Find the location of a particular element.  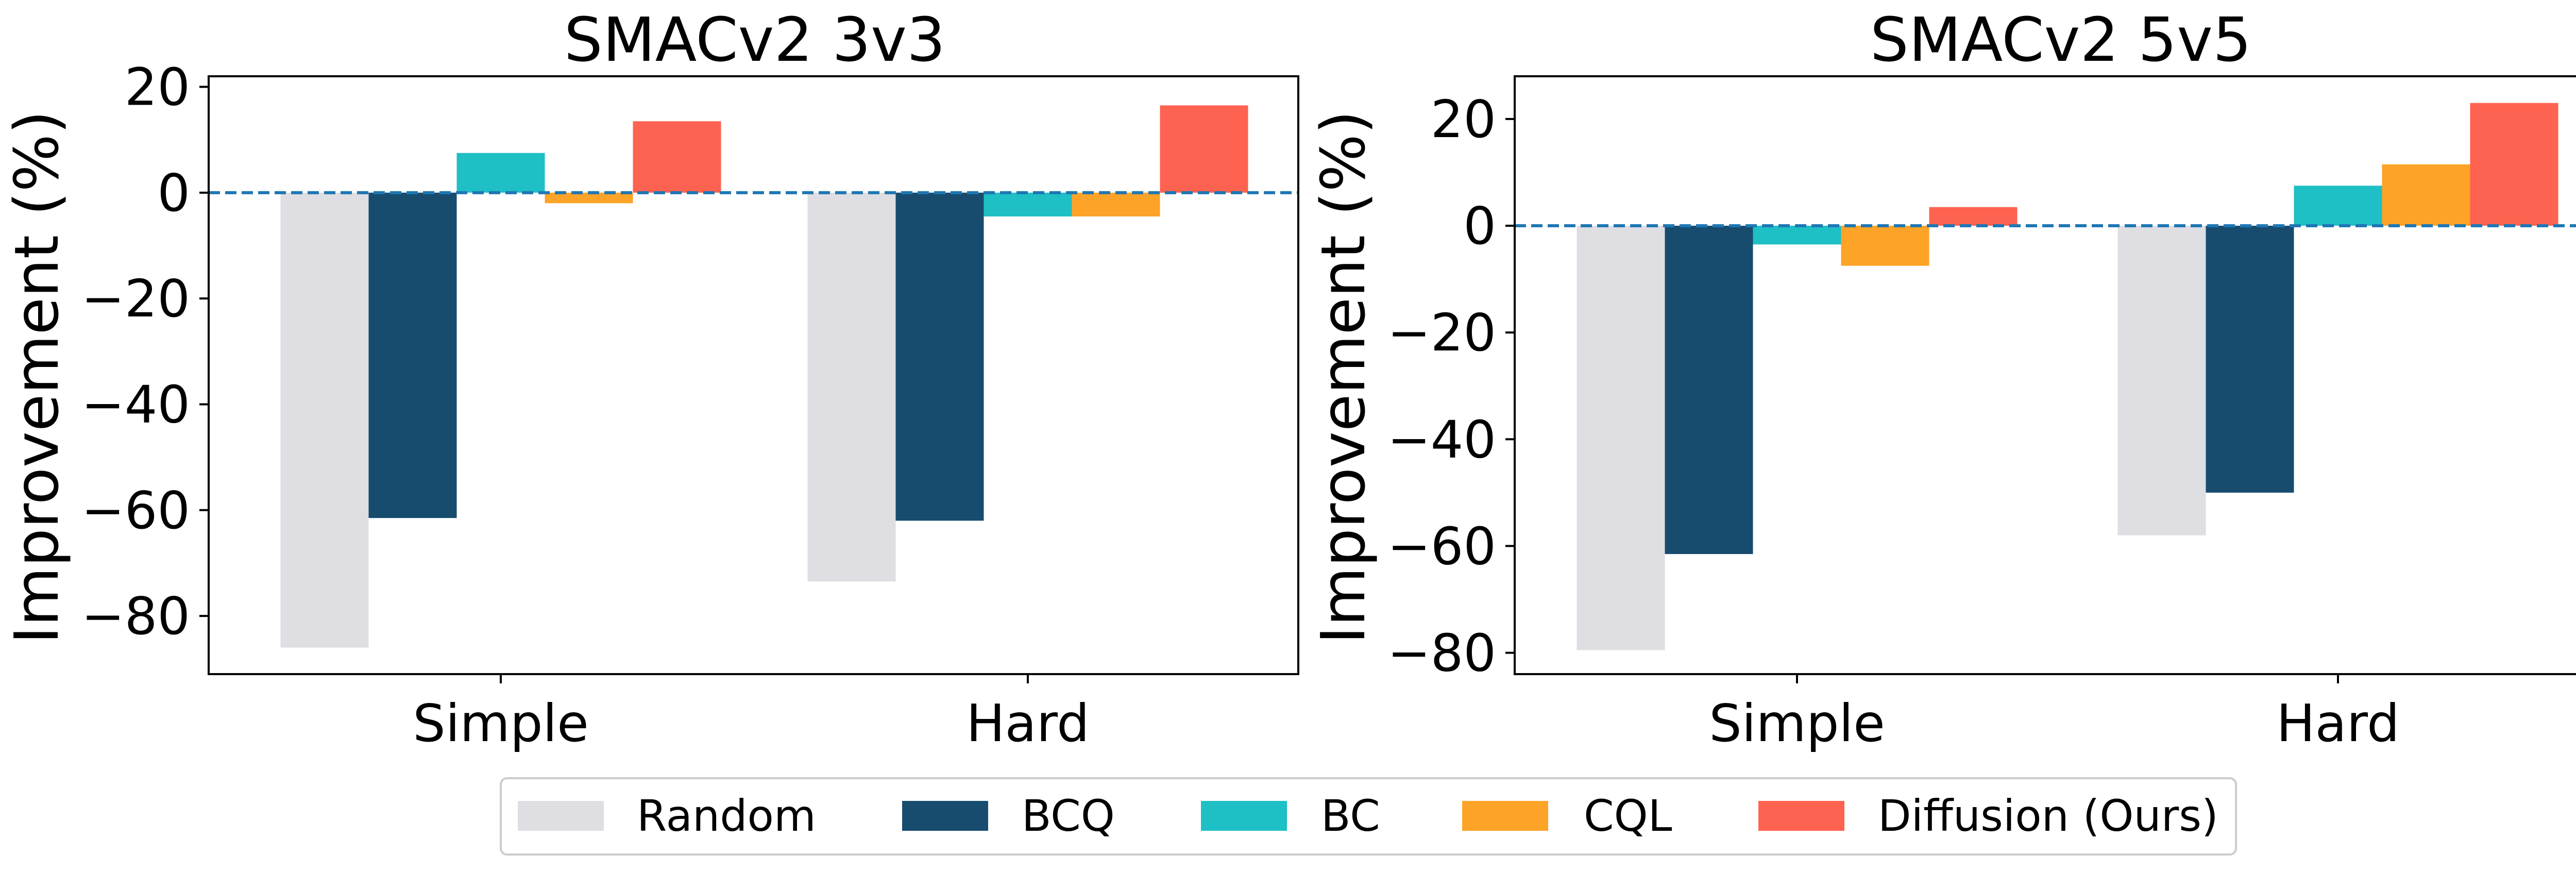

legend-item-diffusion: Diffusion (Ours) is located at coordinates (1988, 816).